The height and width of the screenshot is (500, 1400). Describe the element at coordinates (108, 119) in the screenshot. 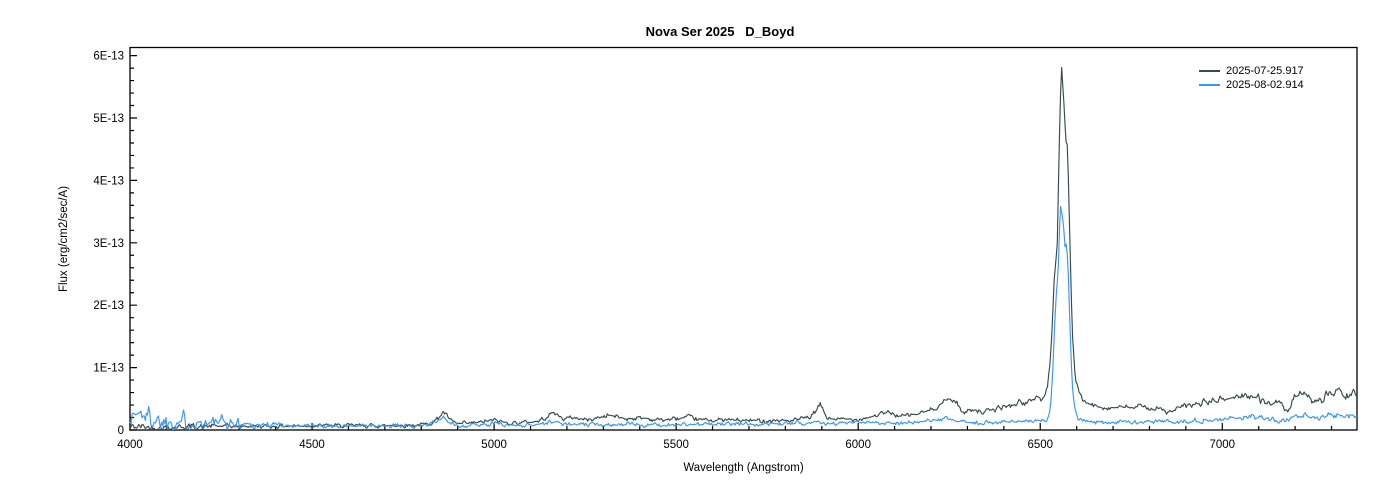

I see `y-tick-label: 5E-13` at that location.